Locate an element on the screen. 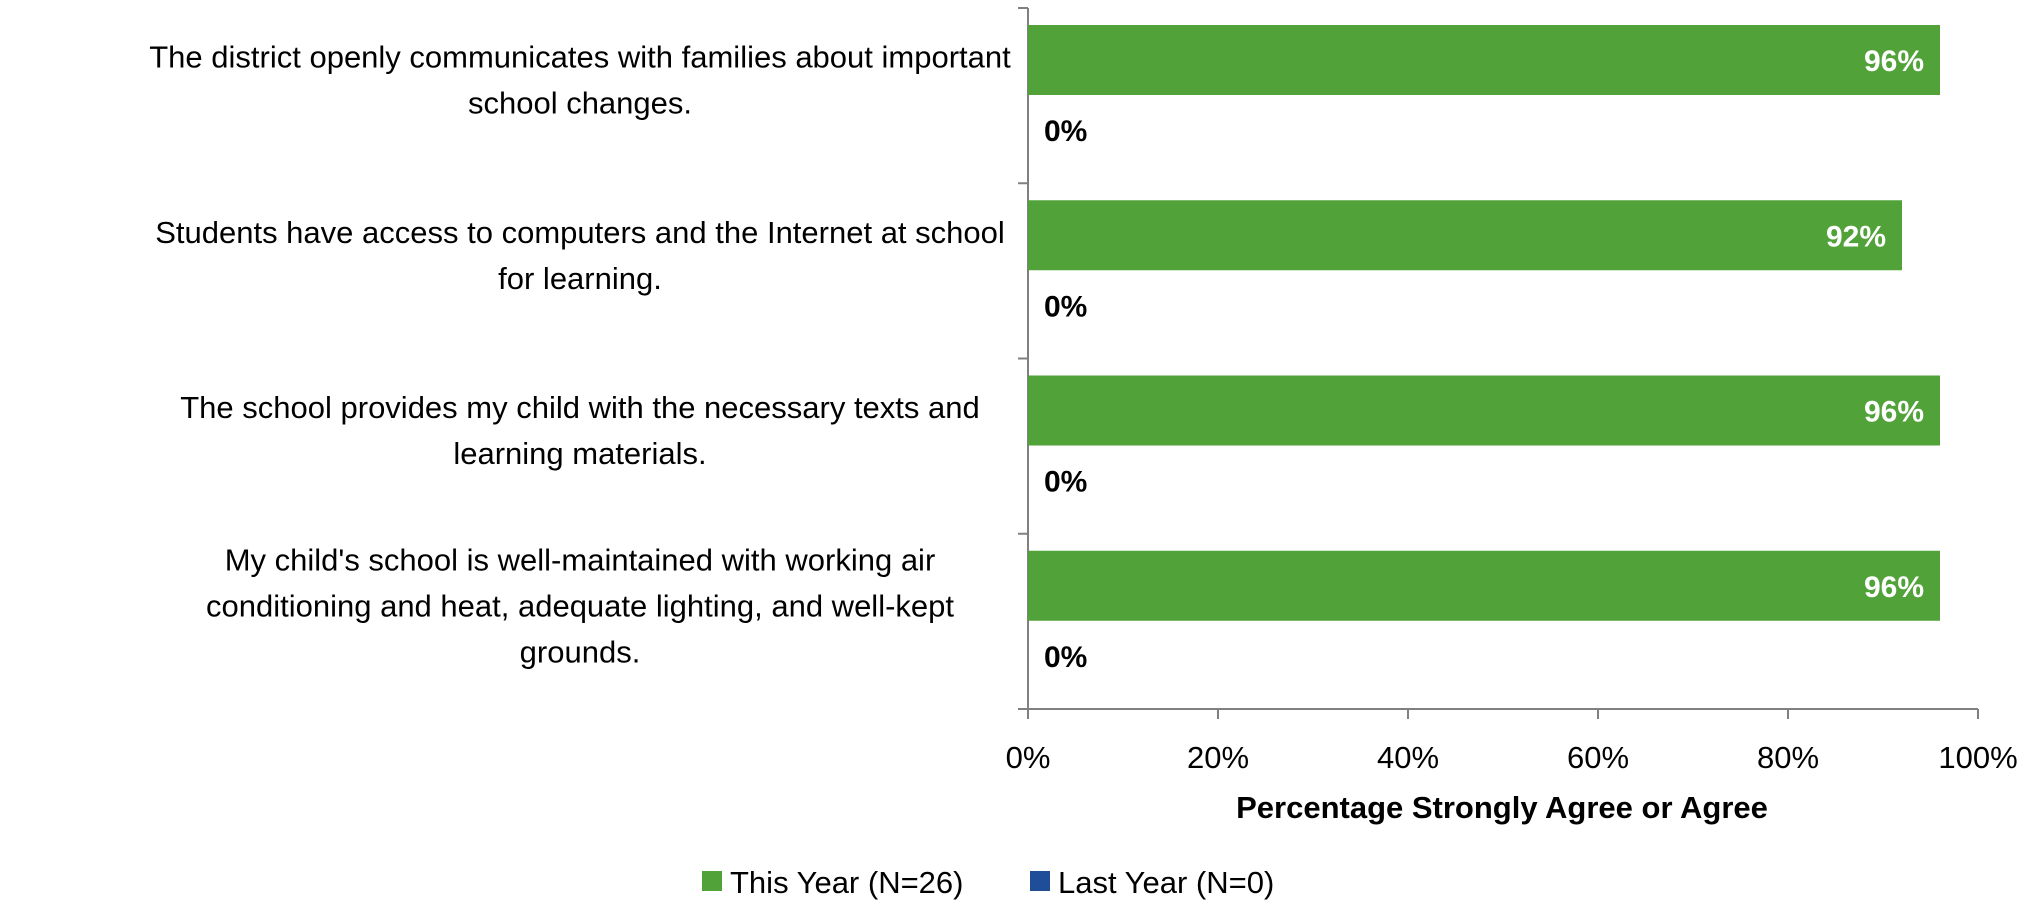  category-label-line: grounds. is located at coordinates (580, 651).